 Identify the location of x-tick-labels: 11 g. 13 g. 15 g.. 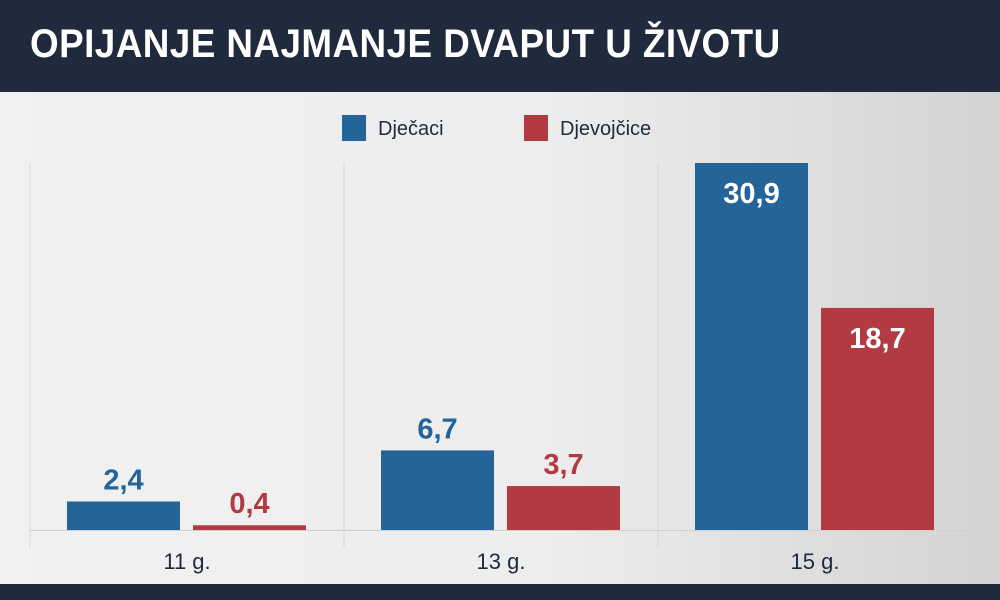
(501, 561).